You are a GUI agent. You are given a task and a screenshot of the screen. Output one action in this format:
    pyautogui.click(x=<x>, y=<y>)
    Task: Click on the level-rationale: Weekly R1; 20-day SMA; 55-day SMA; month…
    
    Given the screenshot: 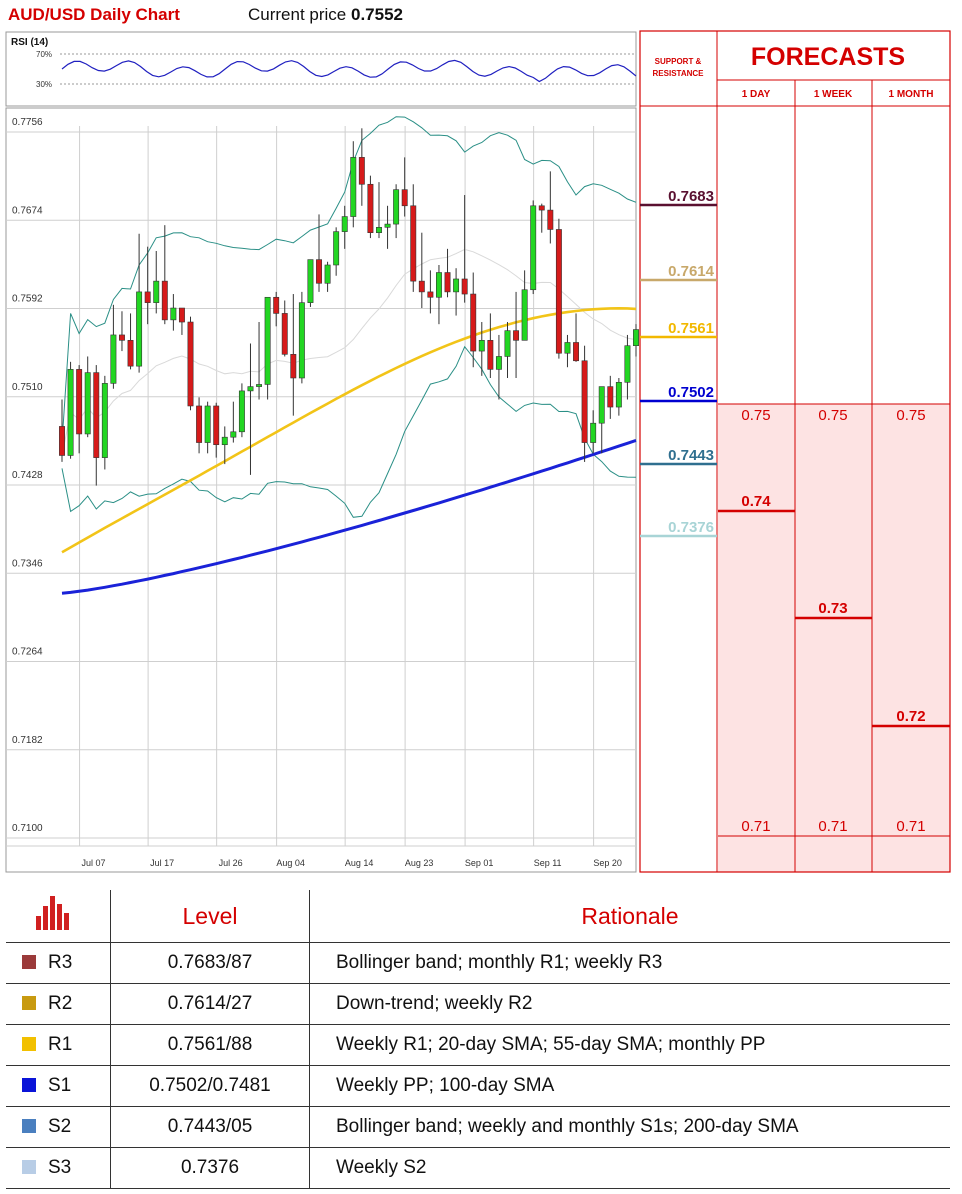 What is the action you would take?
    pyautogui.click(x=629, y=1045)
    